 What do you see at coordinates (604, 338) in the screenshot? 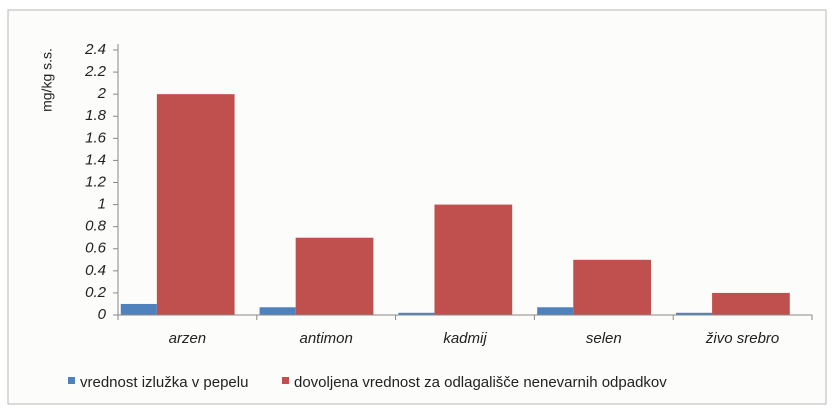
I see `x-tick-label: selen` at bounding box center [604, 338].